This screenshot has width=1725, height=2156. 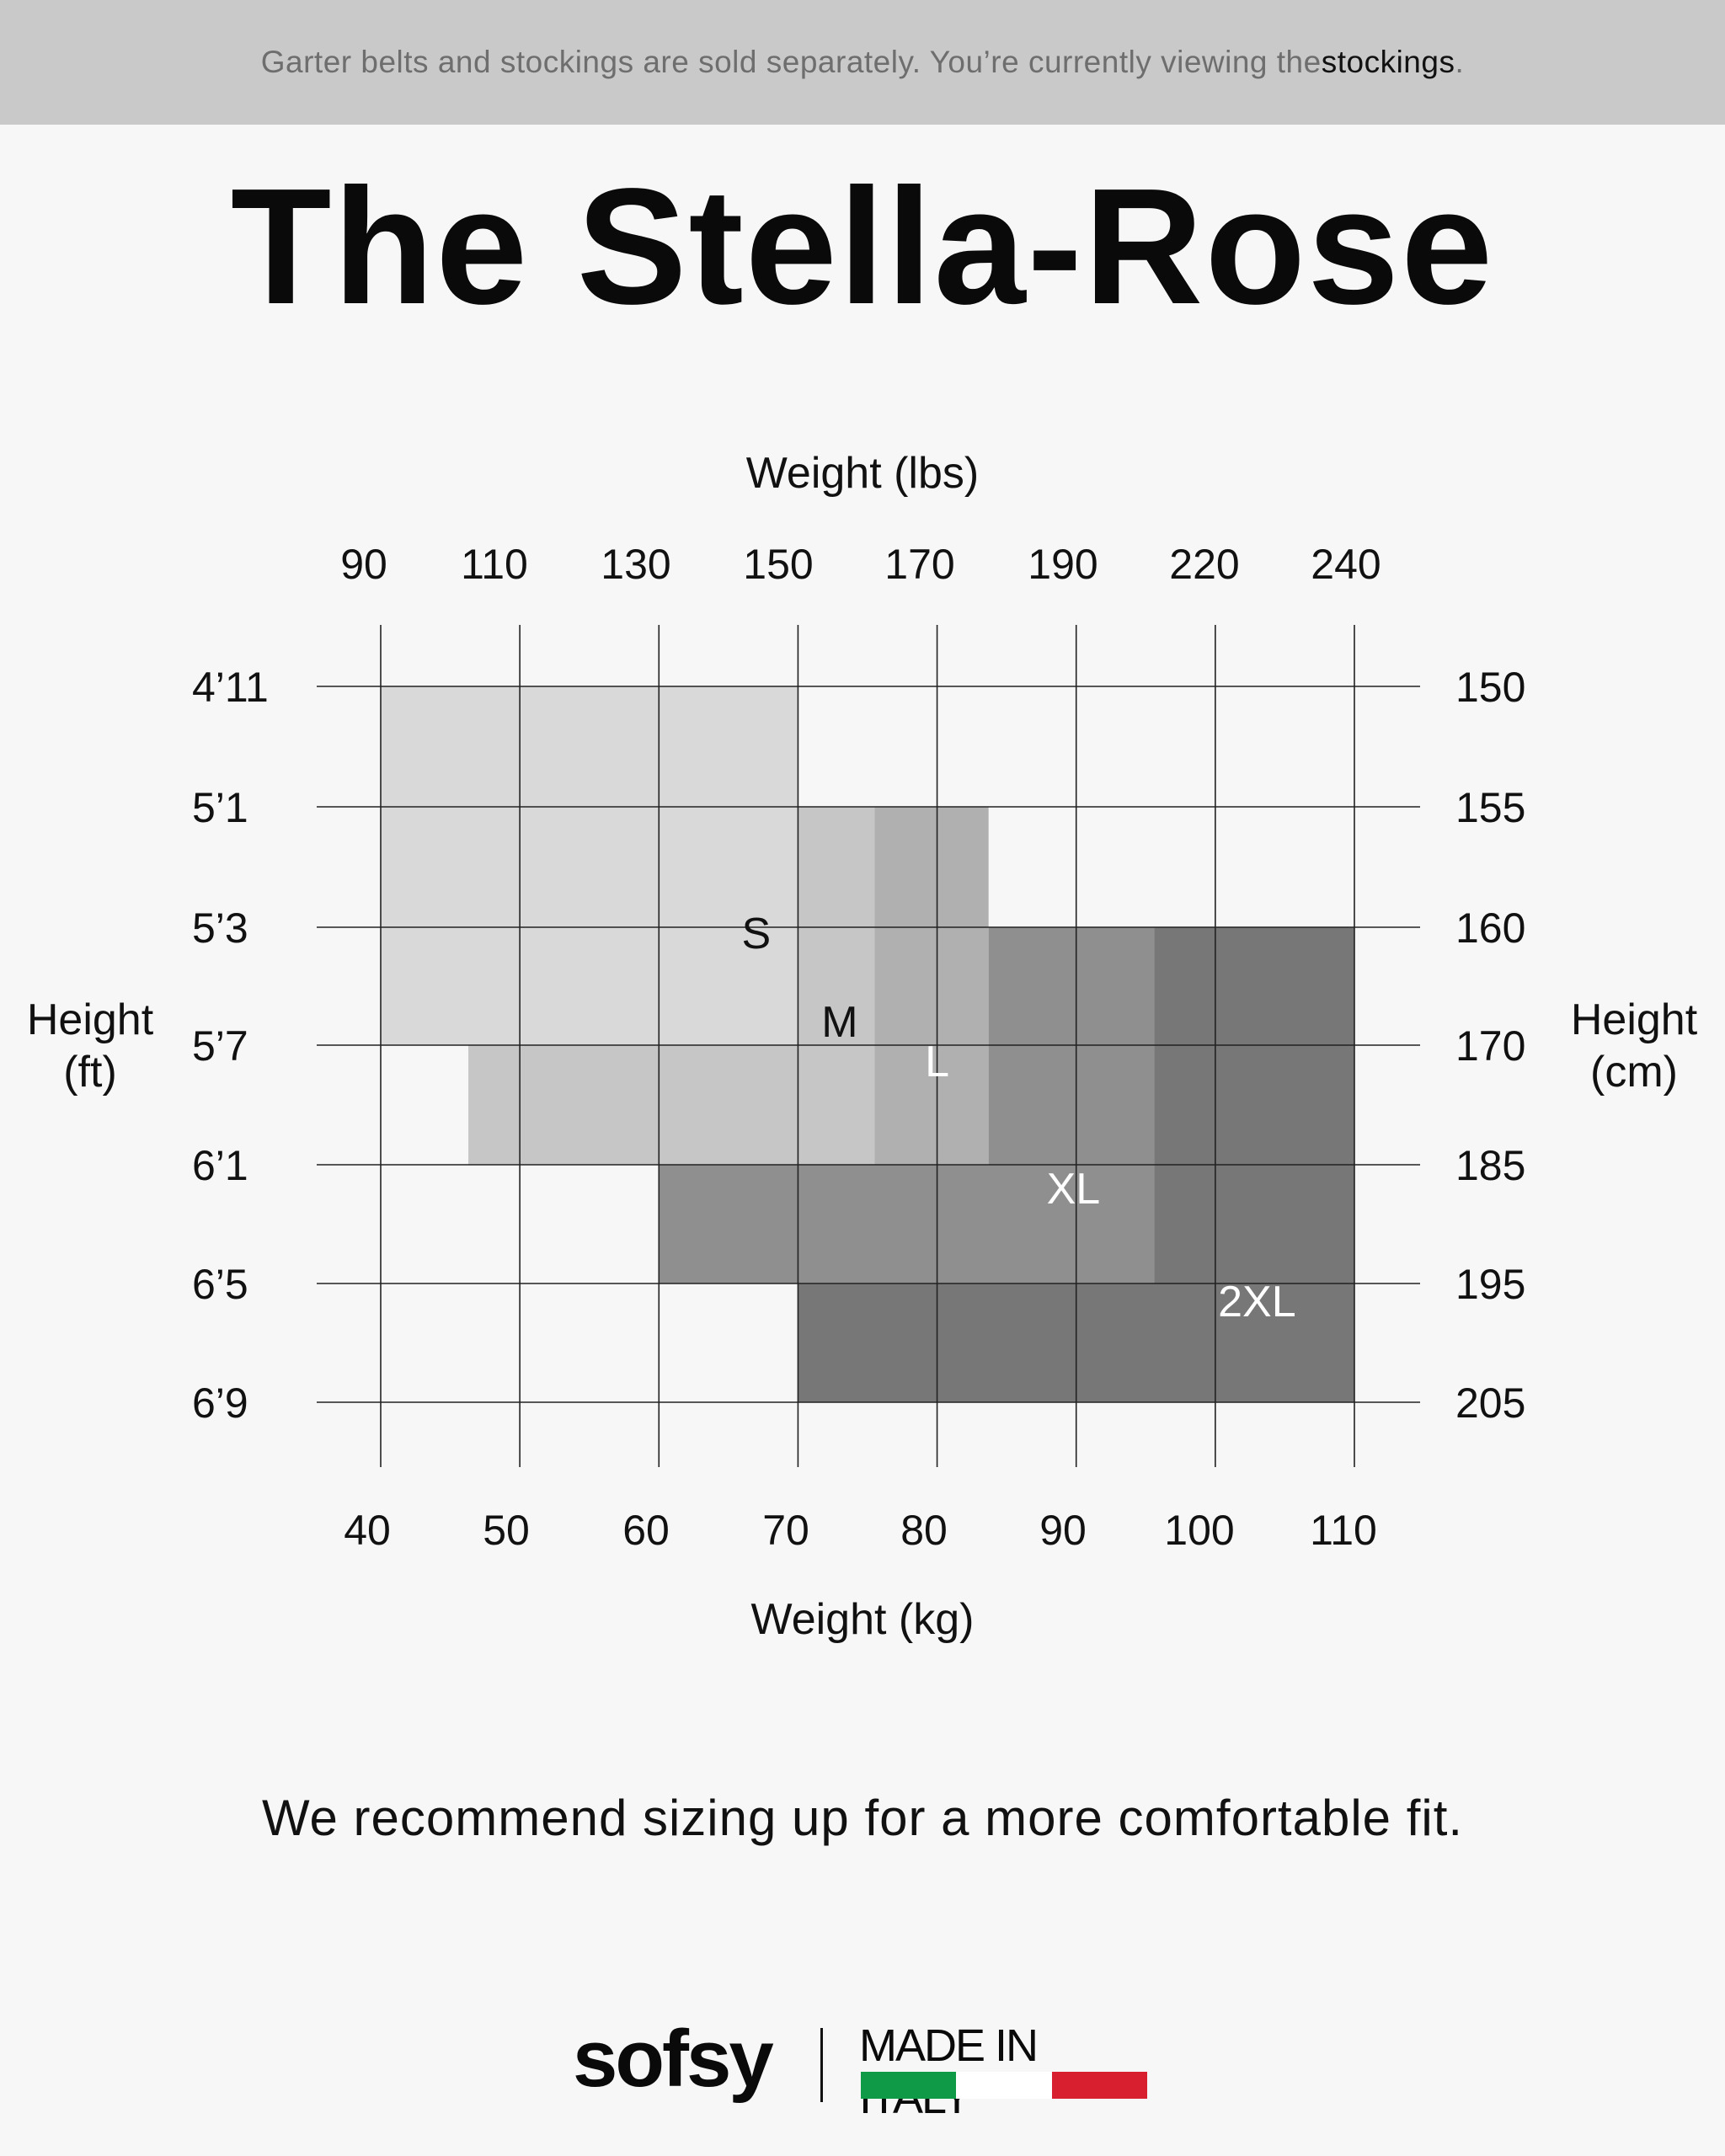 I want to click on axis-title-cm-line1: Height, so click(x=1634, y=1020).